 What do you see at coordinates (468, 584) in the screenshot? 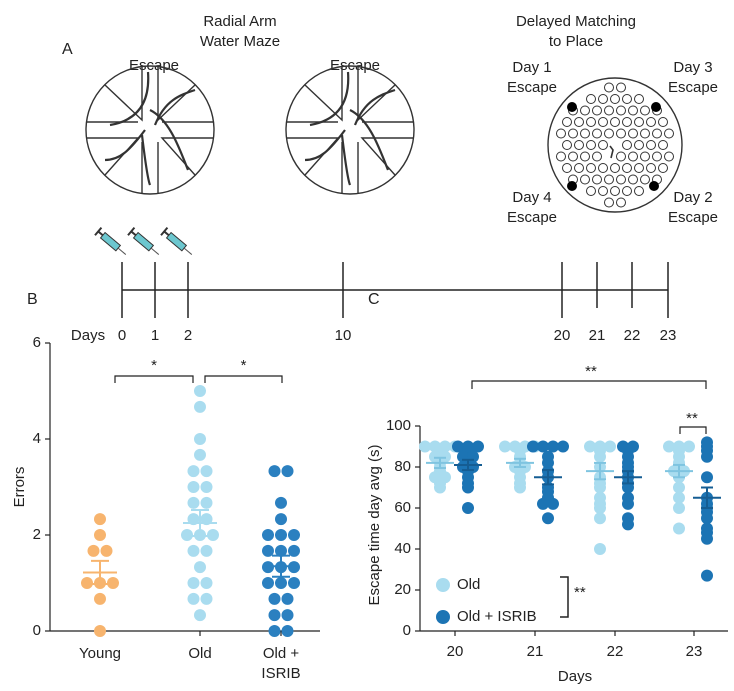
I see `legend-label: Old` at bounding box center [468, 584].